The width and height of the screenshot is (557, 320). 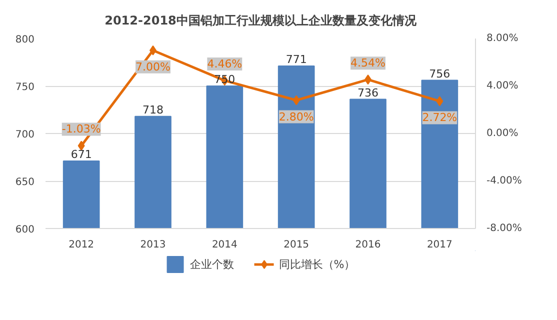 I want to click on chart-title: 2012-2018中国铝加工行业规模以上企业数量及变化情况, so click(x=261, y=21).